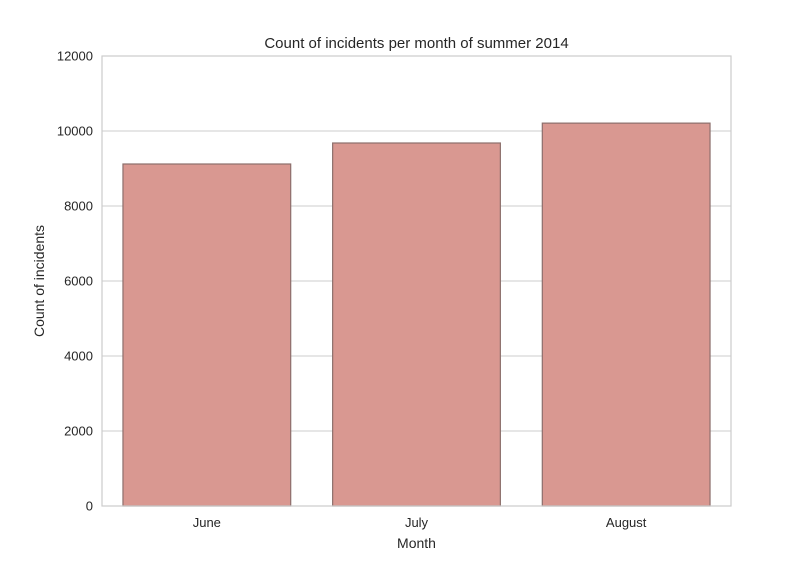  I want to click on y-tick-label: 12000, so click(75, 56).